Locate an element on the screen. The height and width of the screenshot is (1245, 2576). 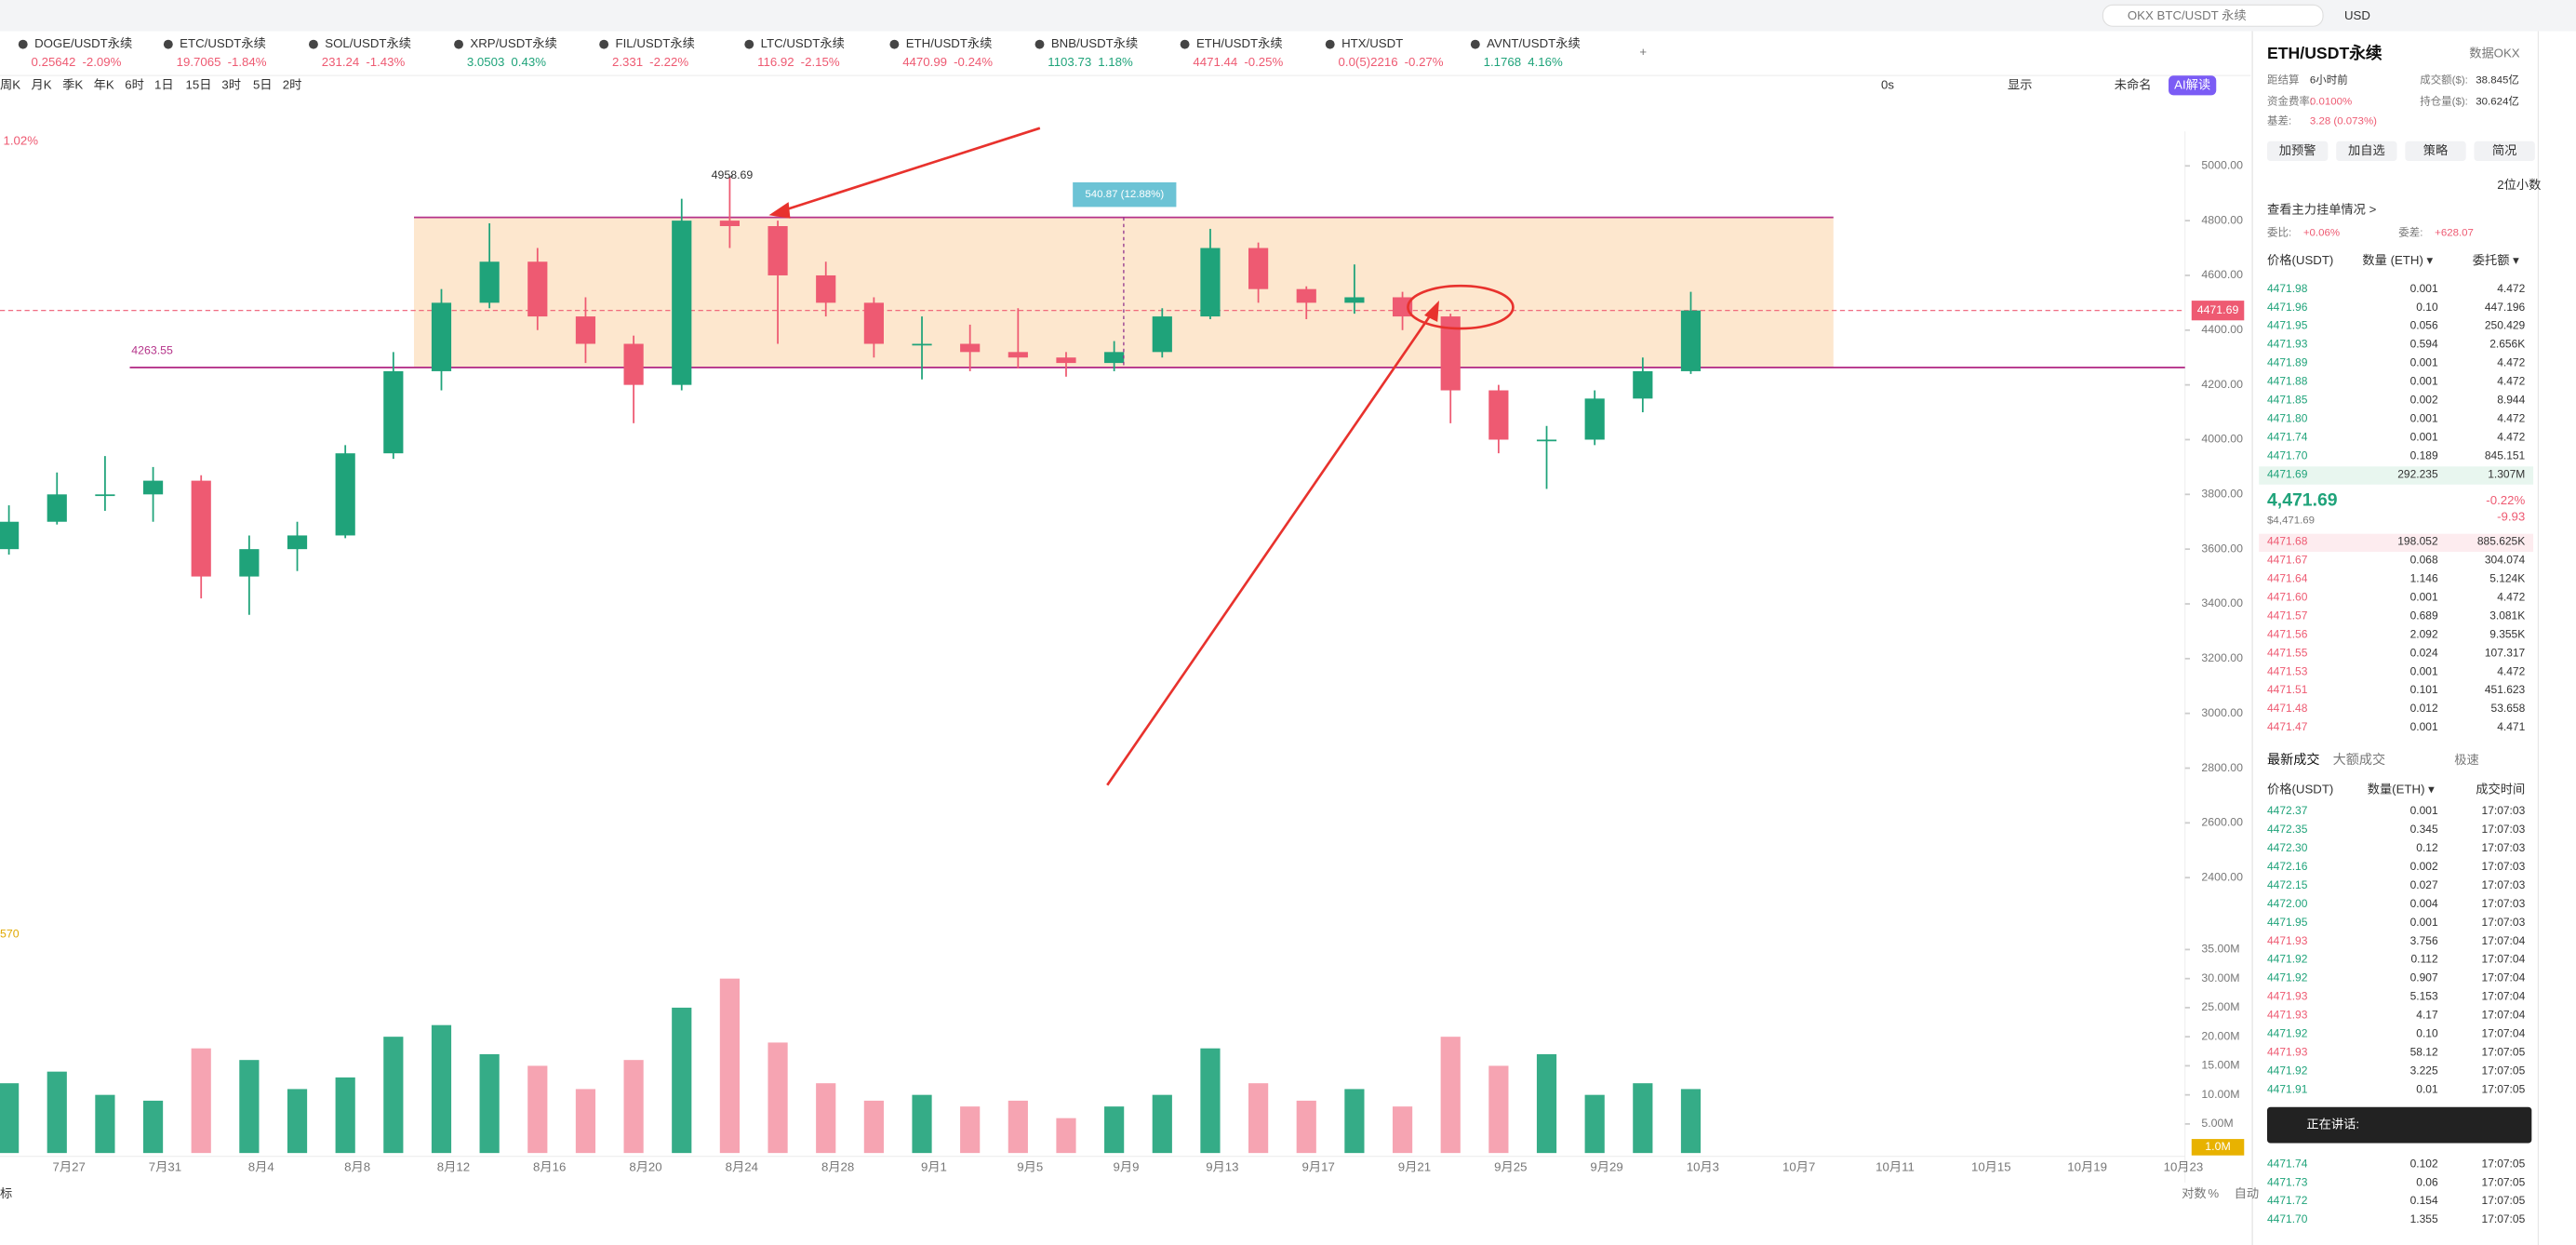
ai-label: AI解读 is located at coordinates (2192, 84).